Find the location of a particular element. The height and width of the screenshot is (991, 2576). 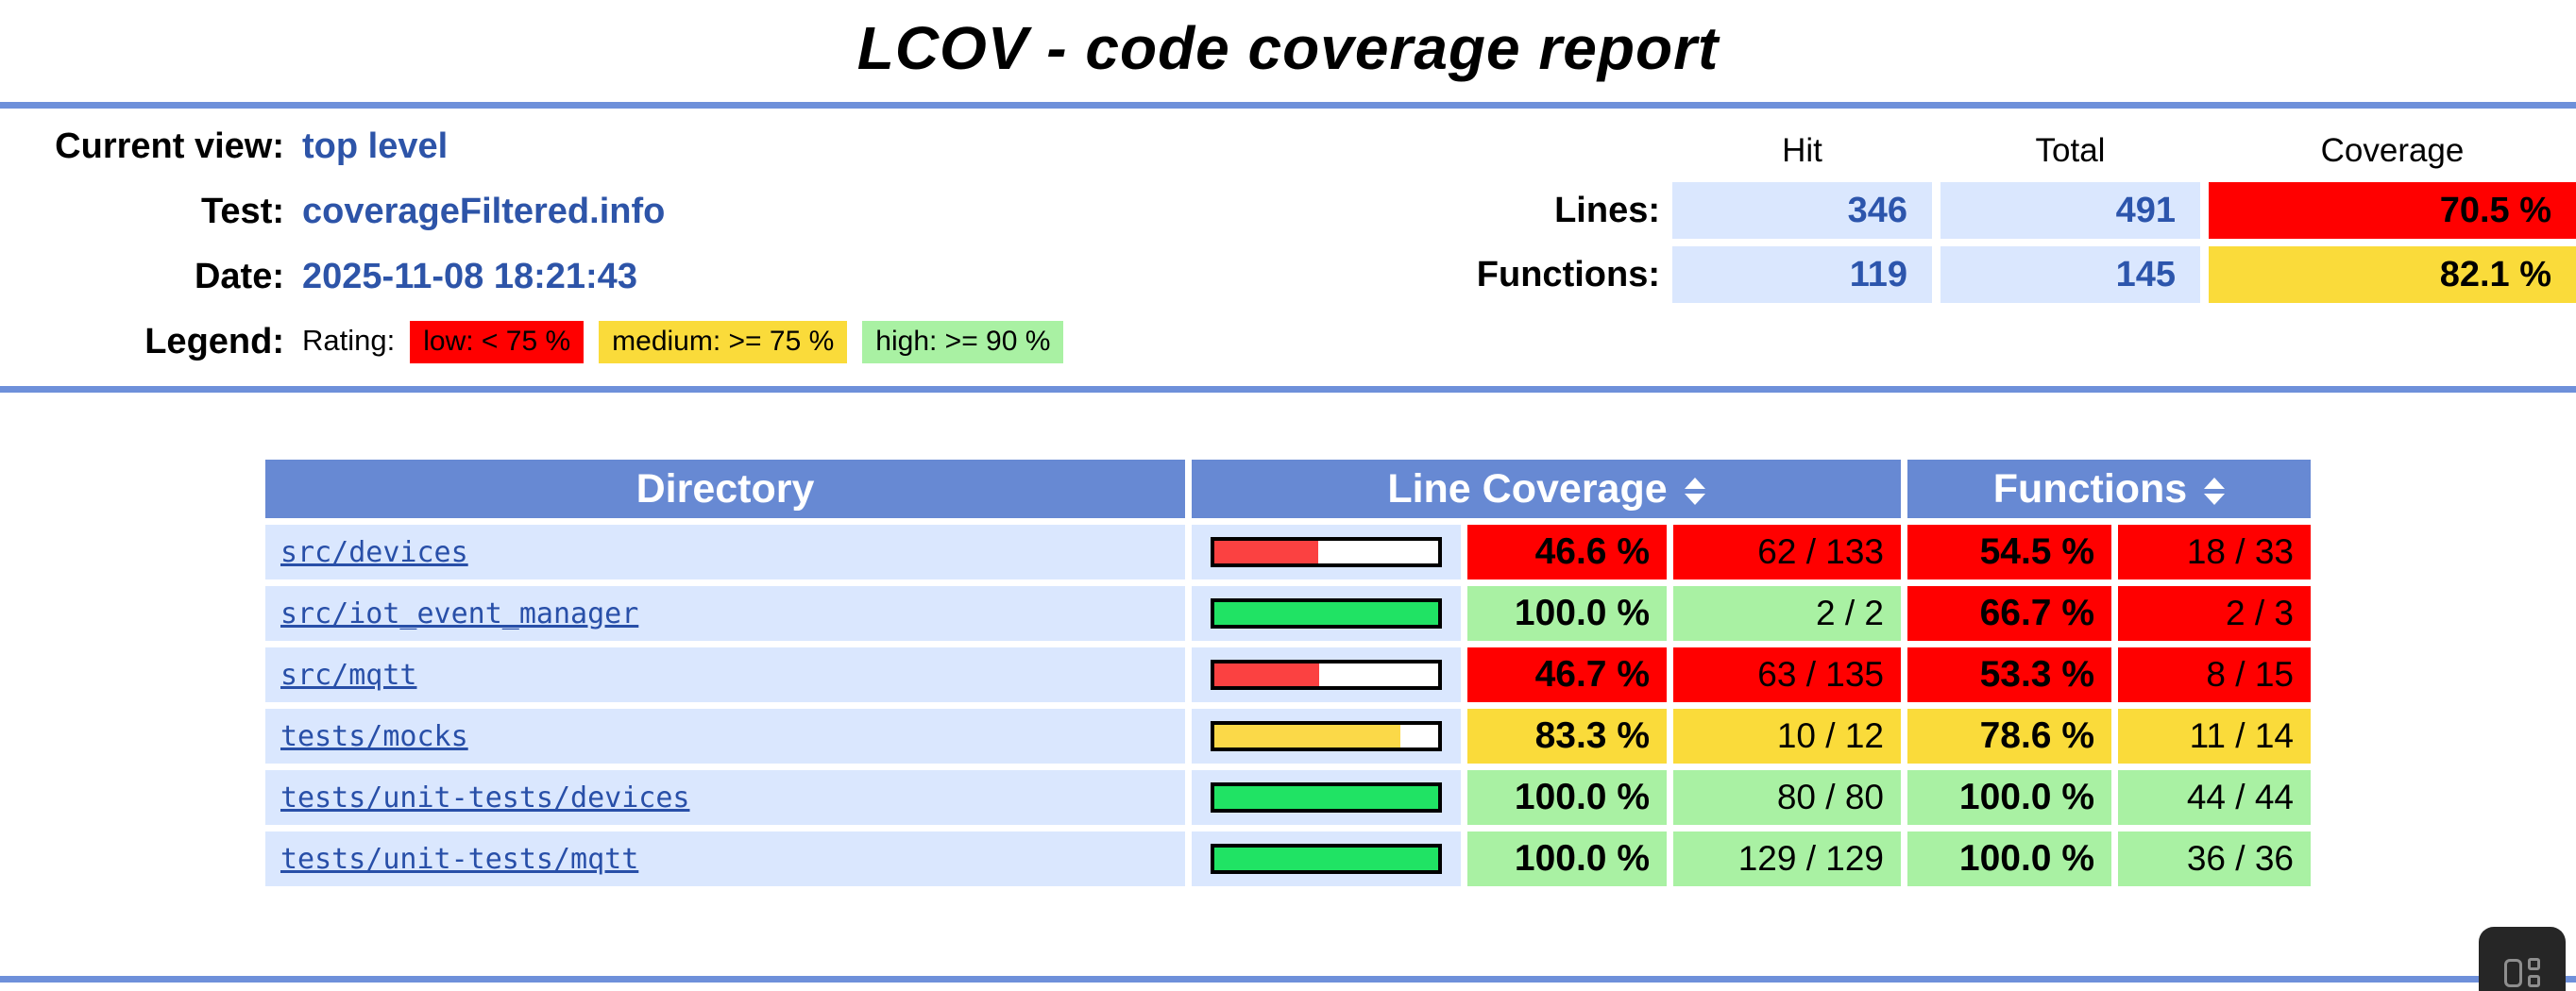

test-value: coverageFiltered.info is located at coordinates (484, 211).